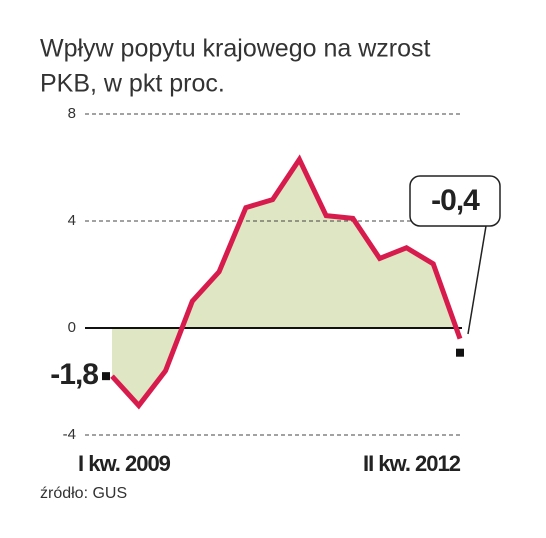 The width and height of the screenshot is (546, 538). What do you see at coordinates (124, 463) in the screenshot?
I see `x-tick-label: I kw. 2009` at bounding box center [124, 463].